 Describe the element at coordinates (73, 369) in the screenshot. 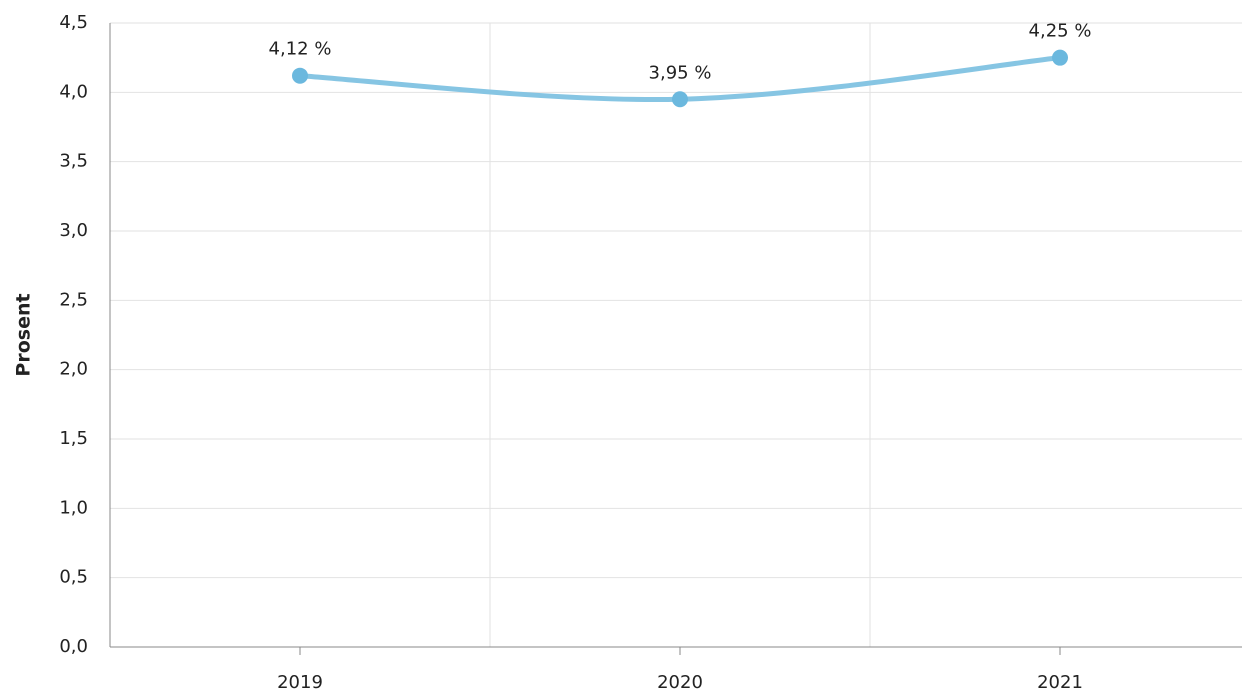

I see `y-tick-label: 2,0` at that location.